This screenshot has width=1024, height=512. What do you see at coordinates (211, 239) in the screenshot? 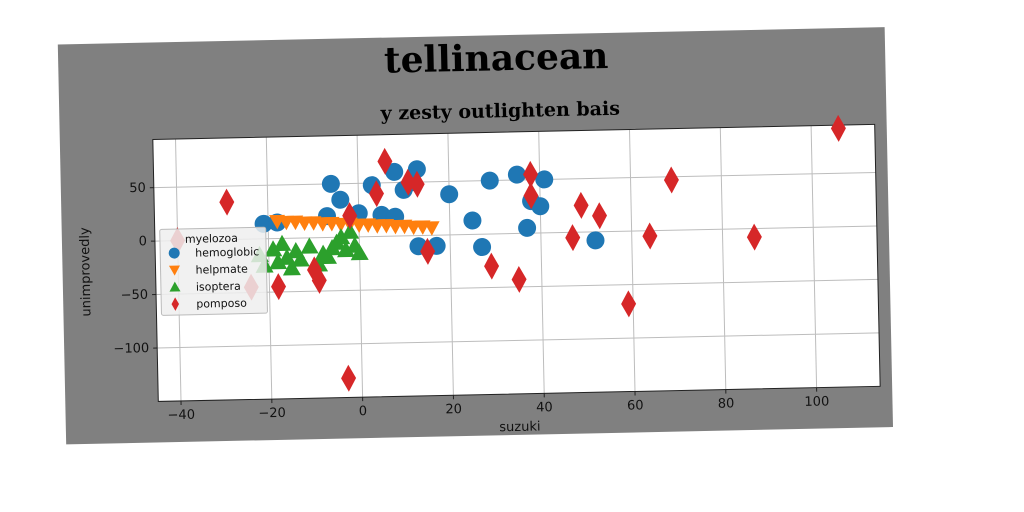
I see `legend-title: myelozoa` at bounding box center [211, 239].